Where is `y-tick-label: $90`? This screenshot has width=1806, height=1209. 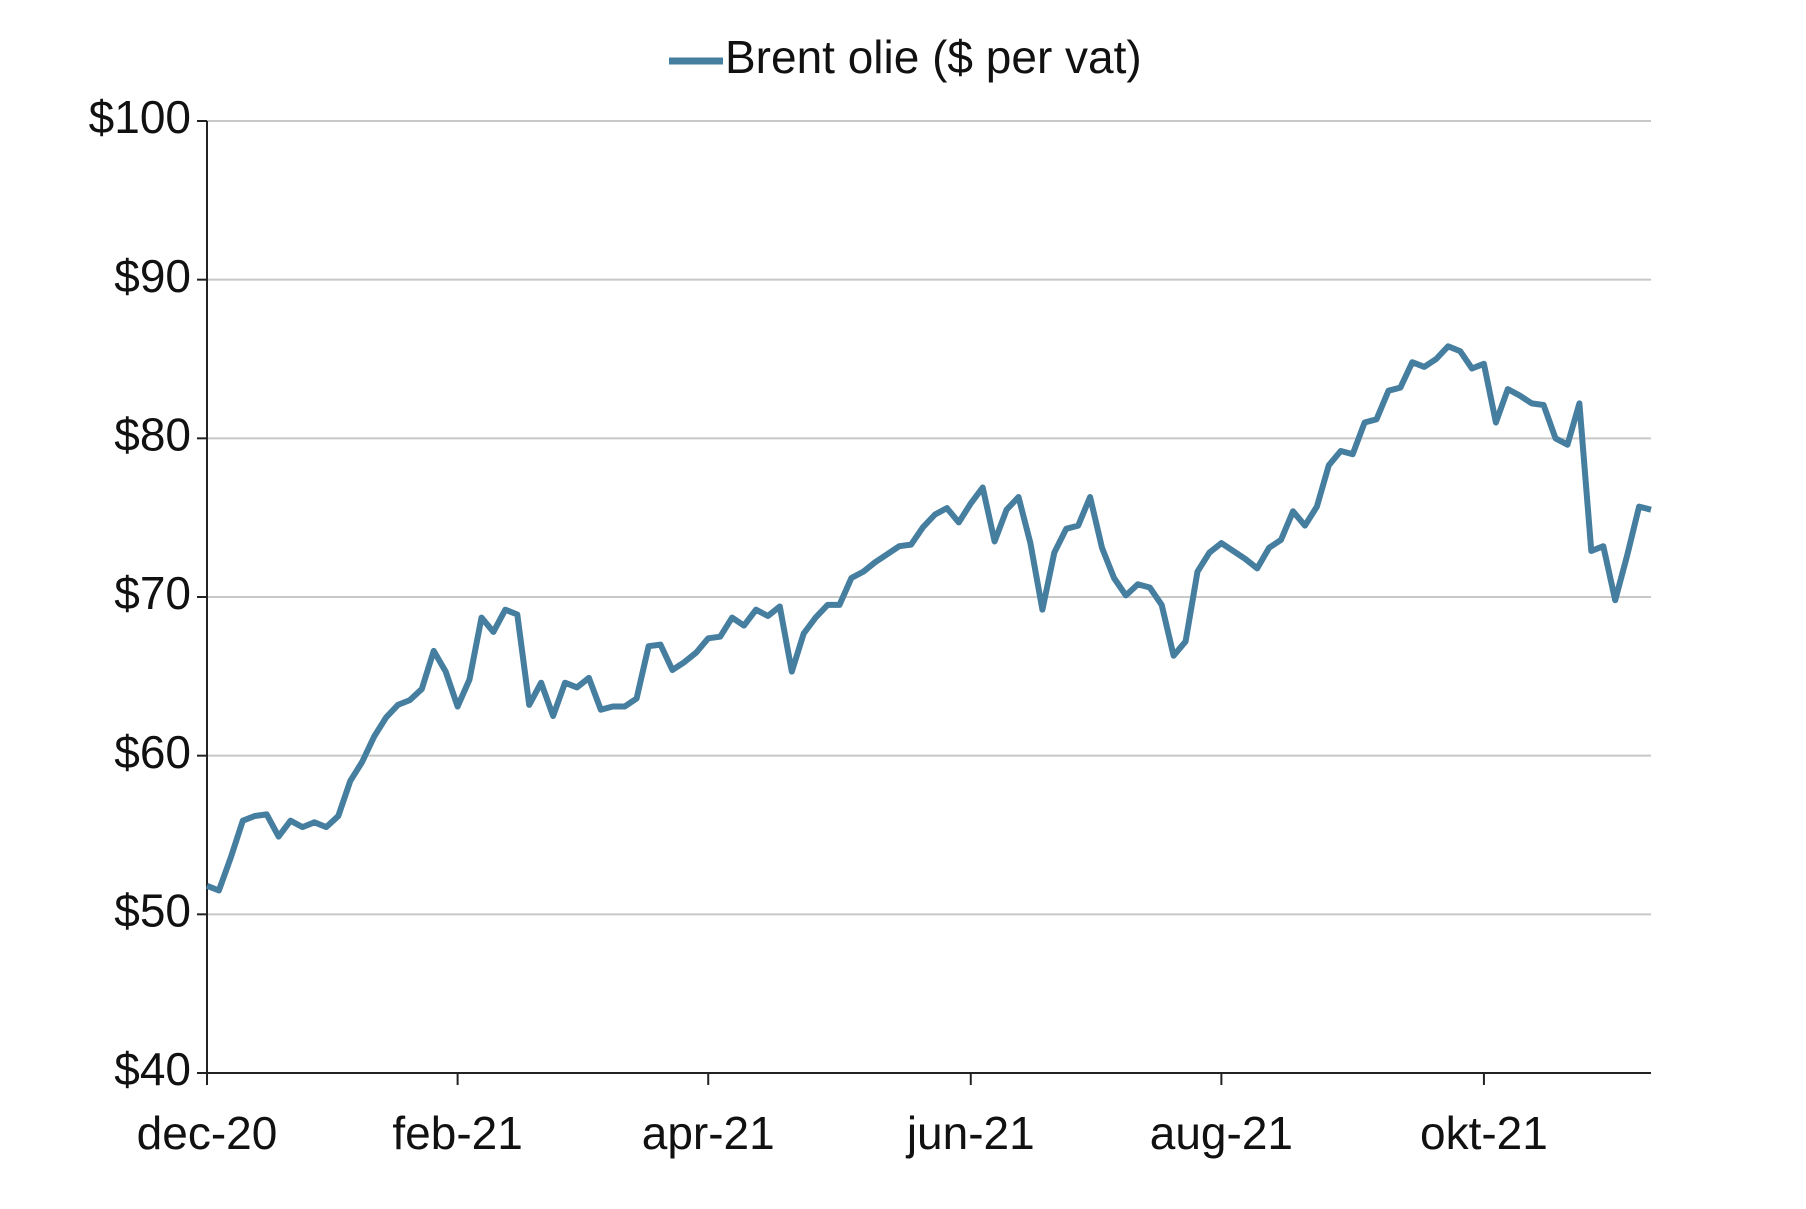 y-tick-label: $90 is located at coordinates (152, 276).